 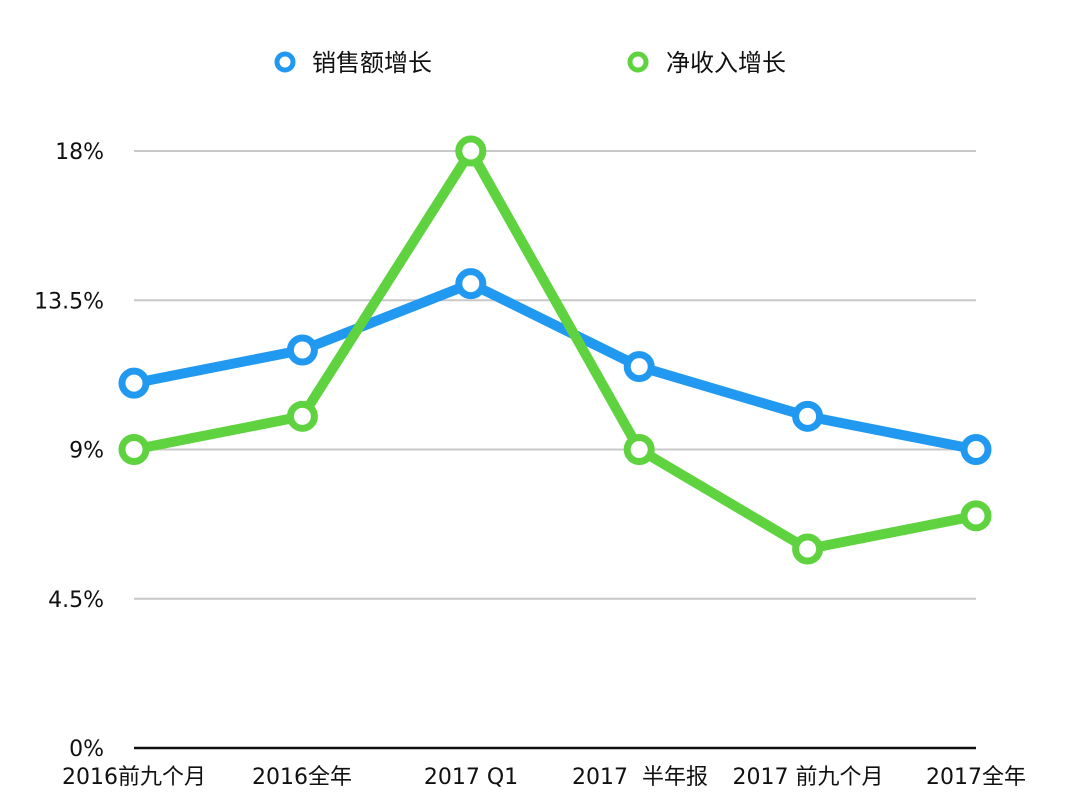 What do you see at coordinates (976, 777) in the screenshot?
I see `x-tick-label: 2017全年` at bounding box center [976, 777].